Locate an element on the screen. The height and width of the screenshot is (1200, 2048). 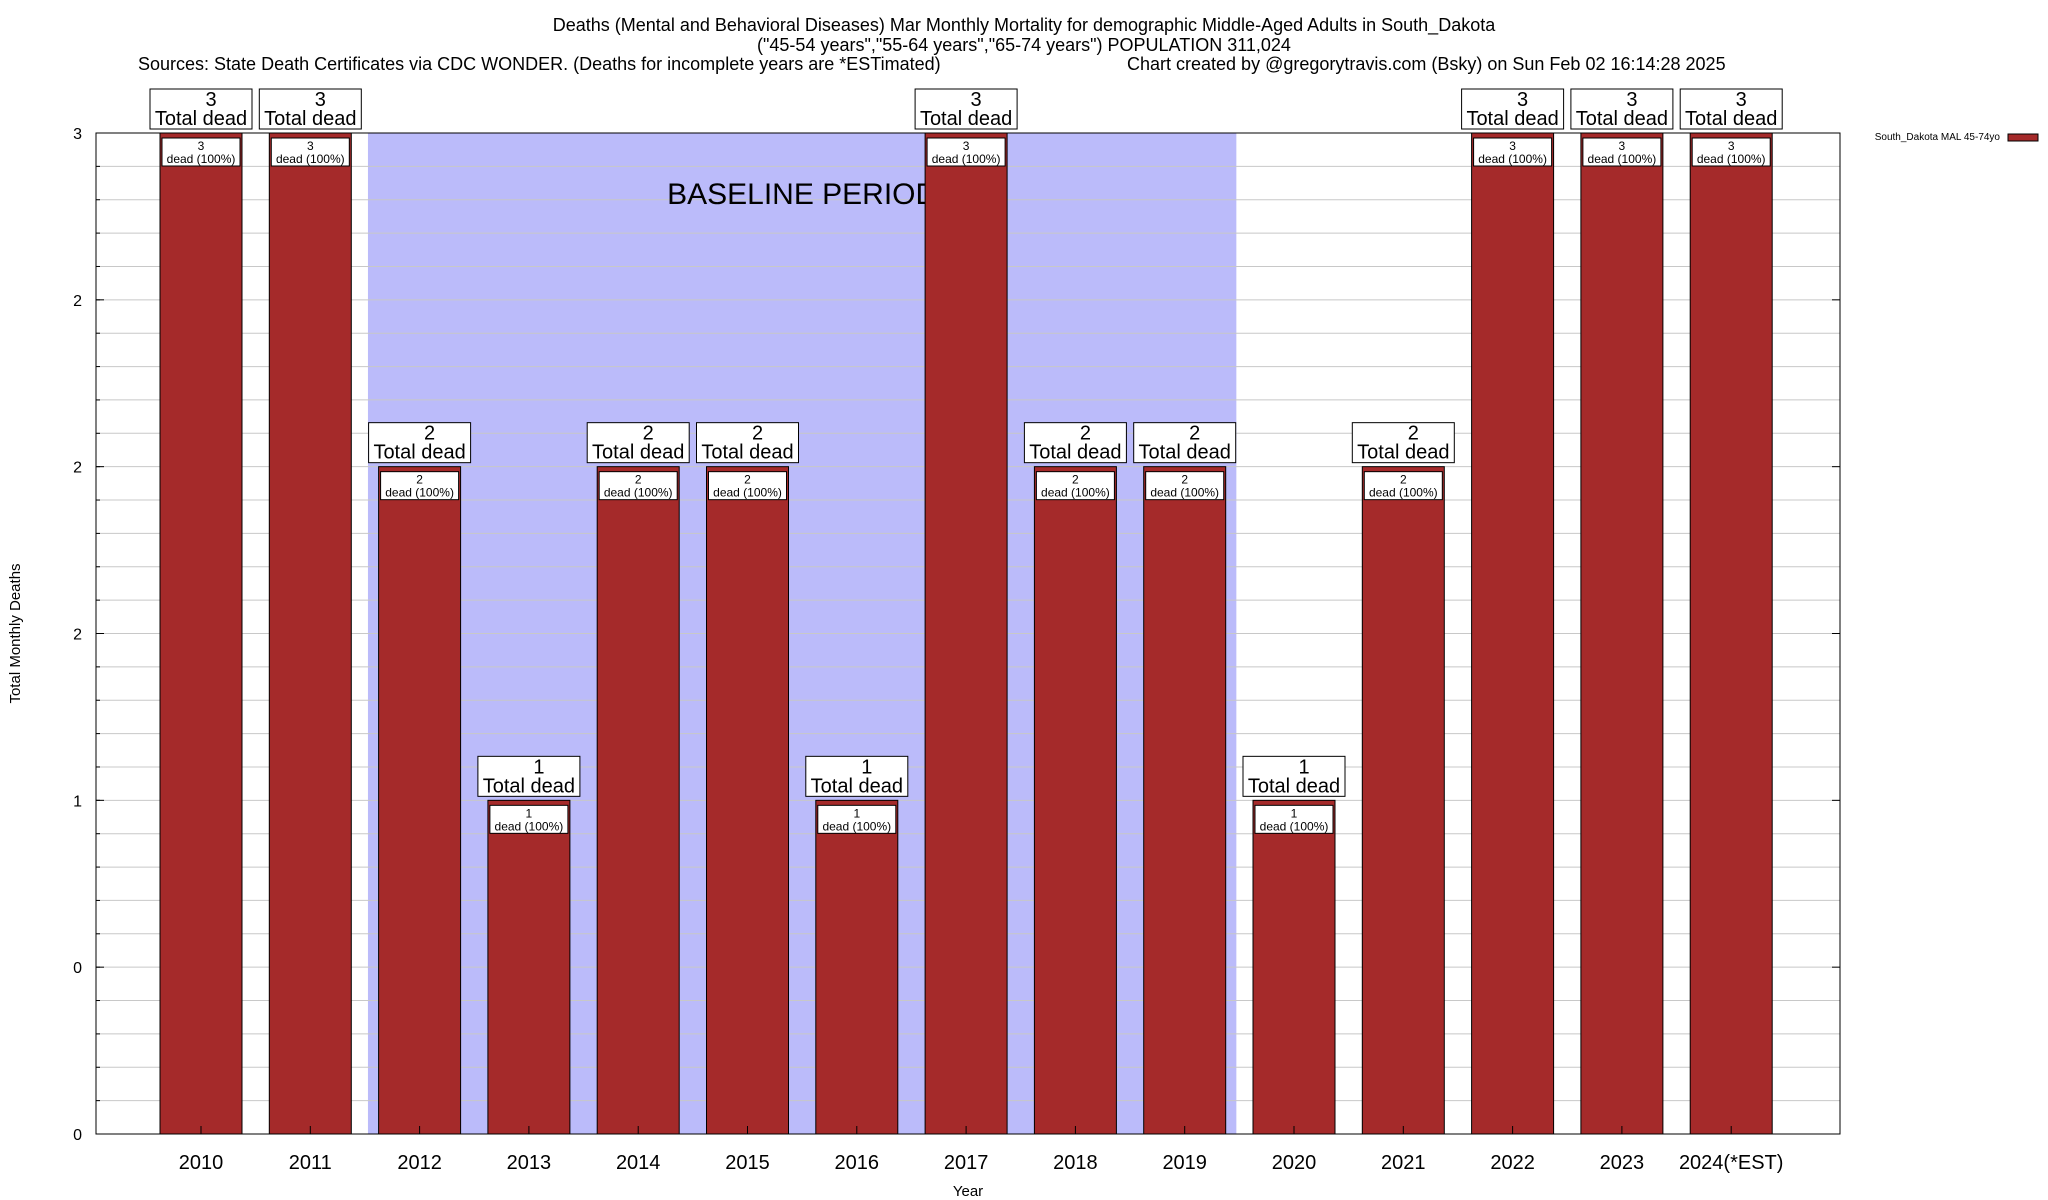
x-tick-label: 2019 is located at coordinates (1184, 1163).